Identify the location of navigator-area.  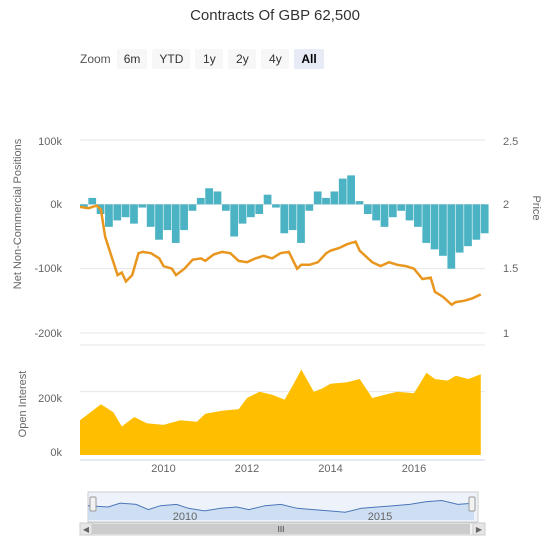
(281, 510).